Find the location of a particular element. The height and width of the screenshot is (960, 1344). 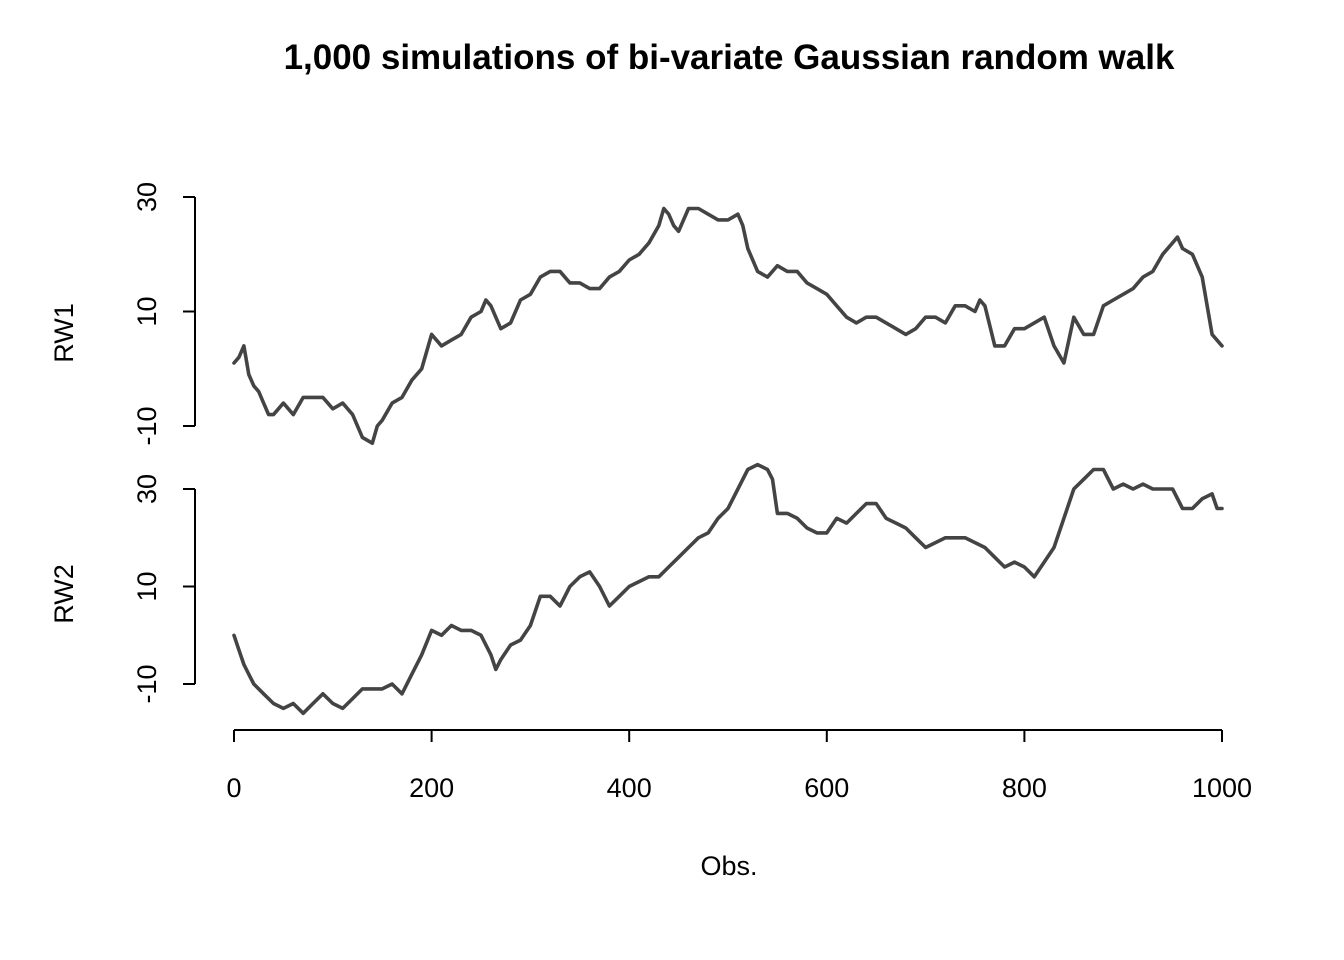

x-ticks: 0 200 400 600 800 1000 is located at coordinates (739, 766).